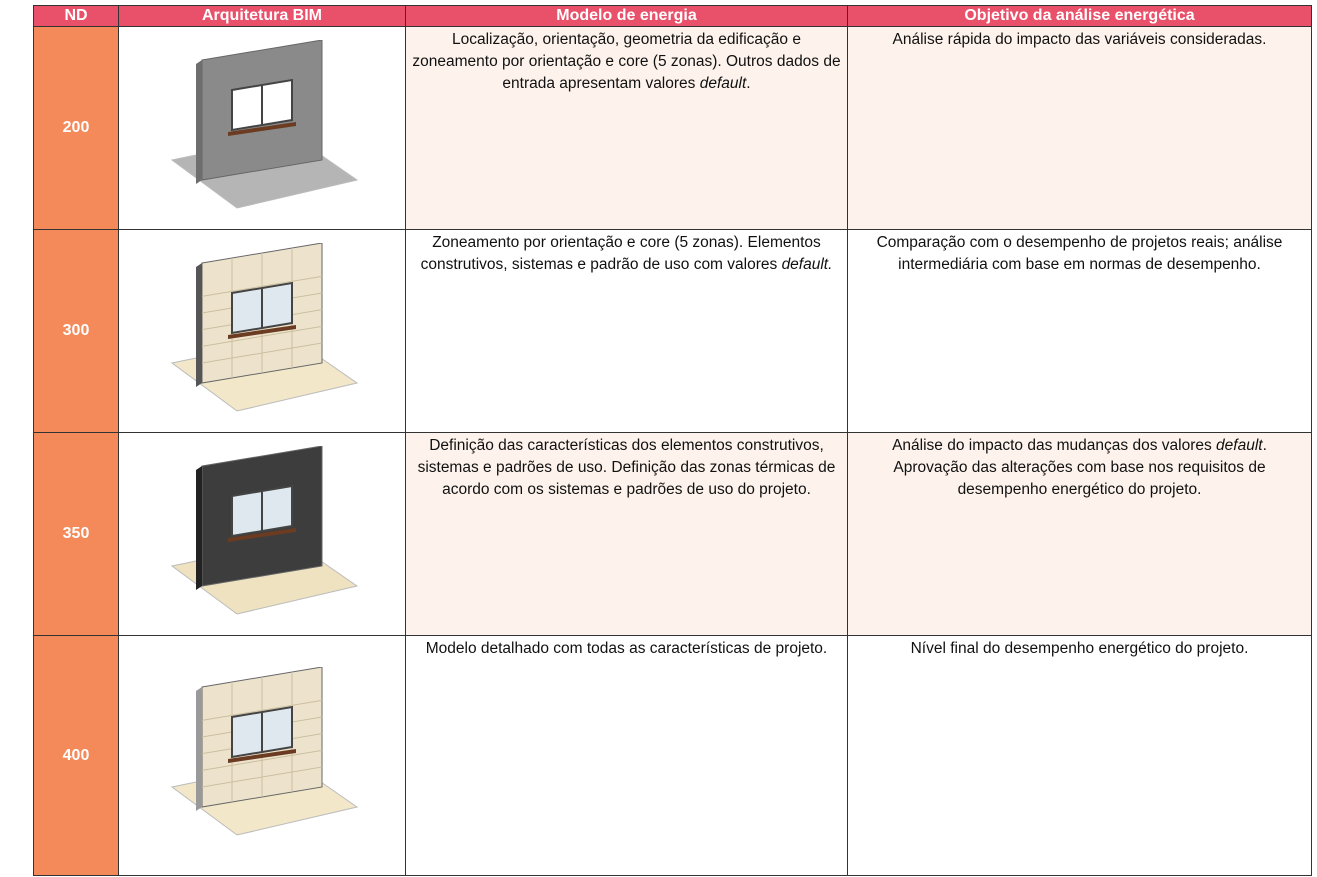 Image resolution: width=1317 pixels, height=877 pixels. What do you see at coordinates (626, 16) in the screenshot?
I see `header-cell: Modelo de energia` at bounding box center [626, 16].